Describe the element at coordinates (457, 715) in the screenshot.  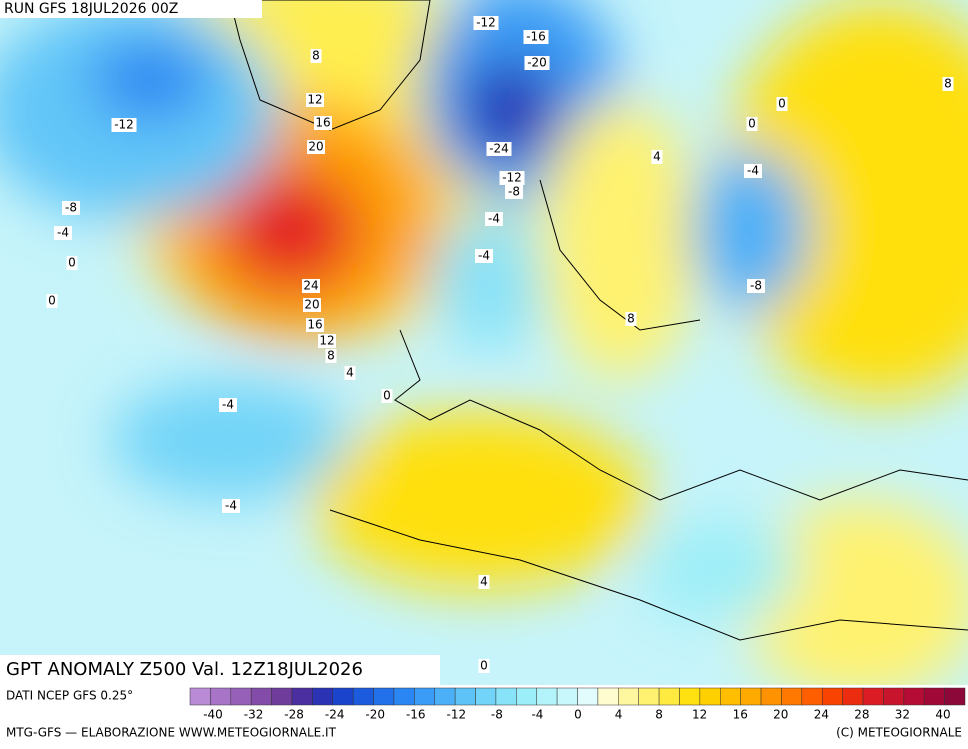
I see `legend-label: -12` at that location.